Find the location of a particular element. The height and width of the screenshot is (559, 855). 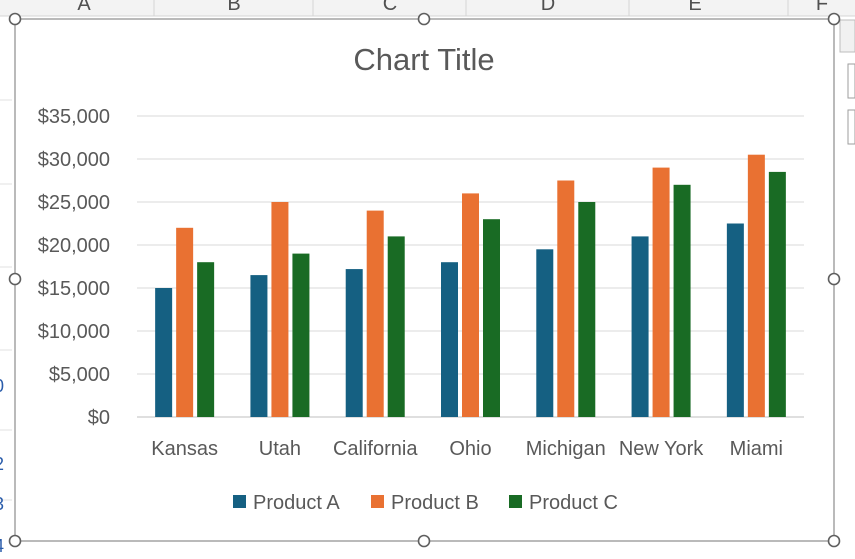

row-fragment: 0 is located at coordinates (2, 386).